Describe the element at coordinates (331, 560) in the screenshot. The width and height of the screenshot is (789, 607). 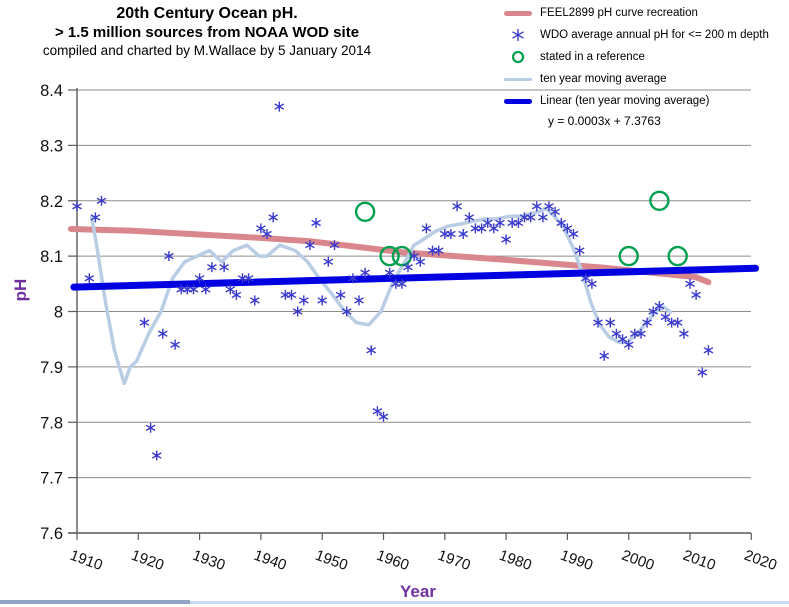
I see `x-tick-label: 1950` at that location.